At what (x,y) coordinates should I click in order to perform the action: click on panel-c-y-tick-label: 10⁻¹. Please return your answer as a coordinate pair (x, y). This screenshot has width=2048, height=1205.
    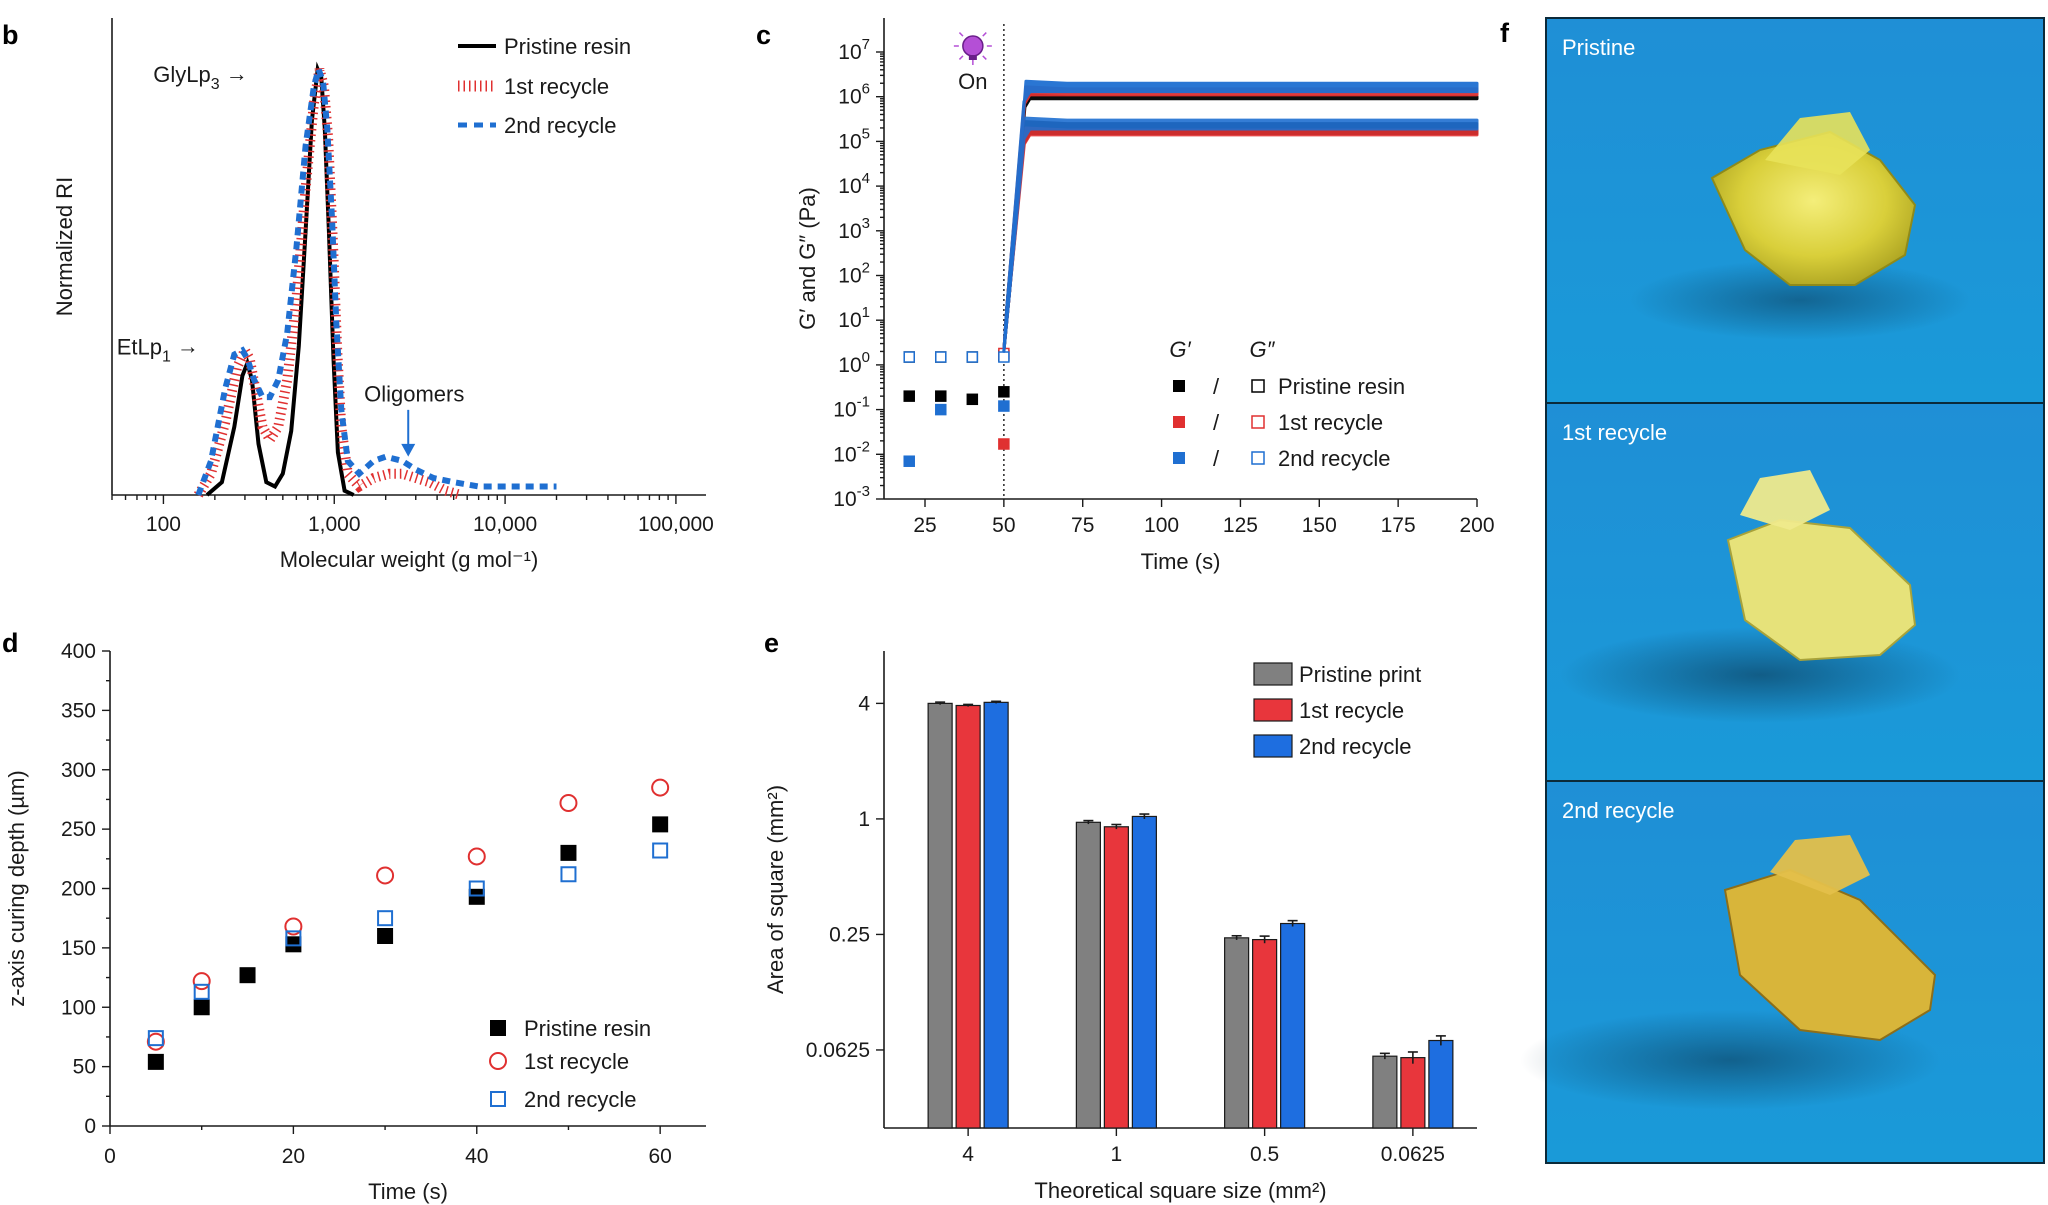
    Looking at the image, I should click on (851, 408).